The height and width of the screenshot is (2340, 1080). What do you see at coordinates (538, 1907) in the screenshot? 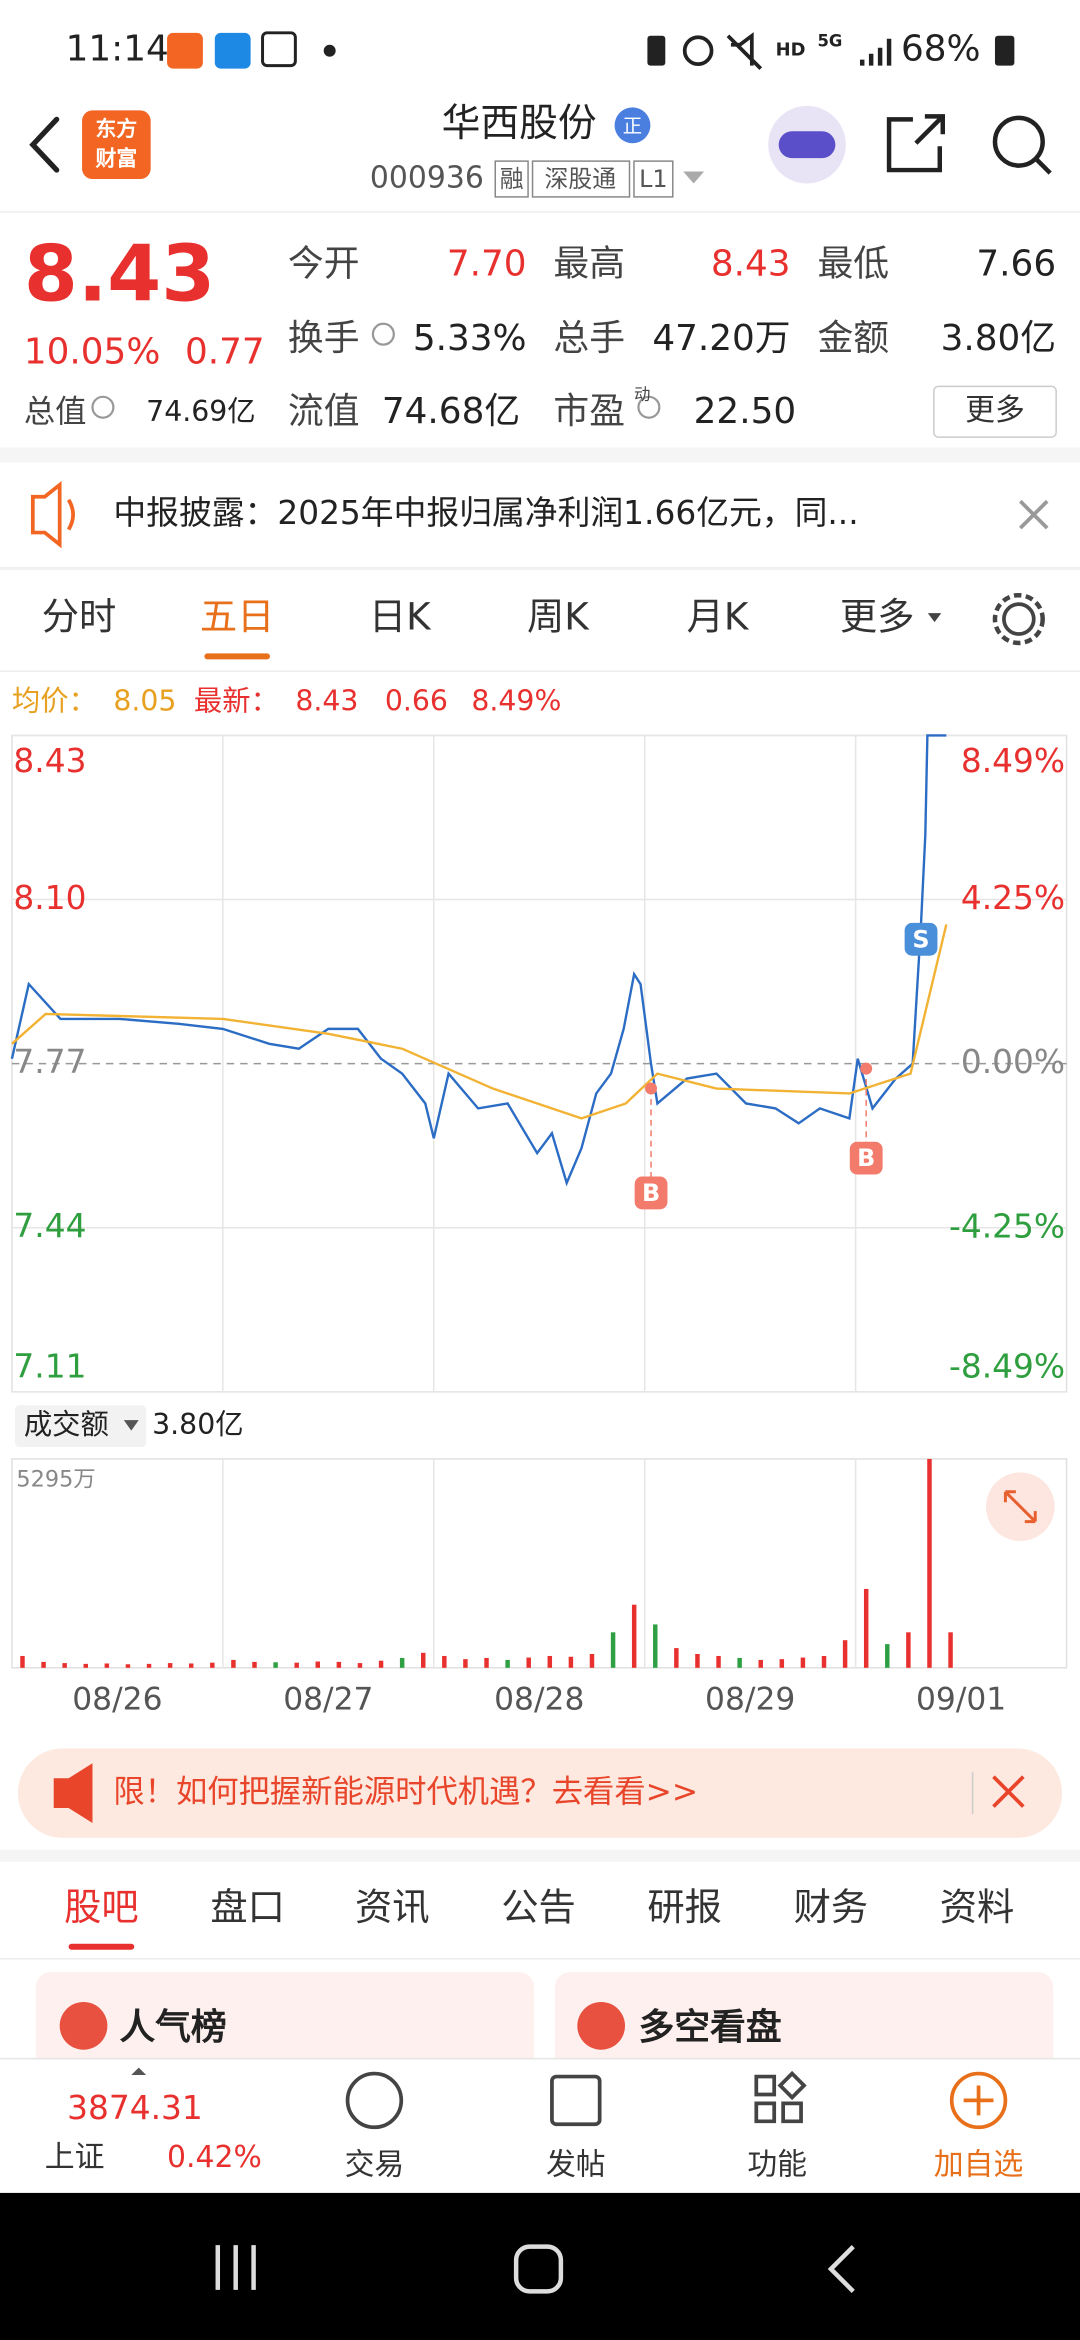
I see `section-tab: 公告` at bounding box center [538, 1907].